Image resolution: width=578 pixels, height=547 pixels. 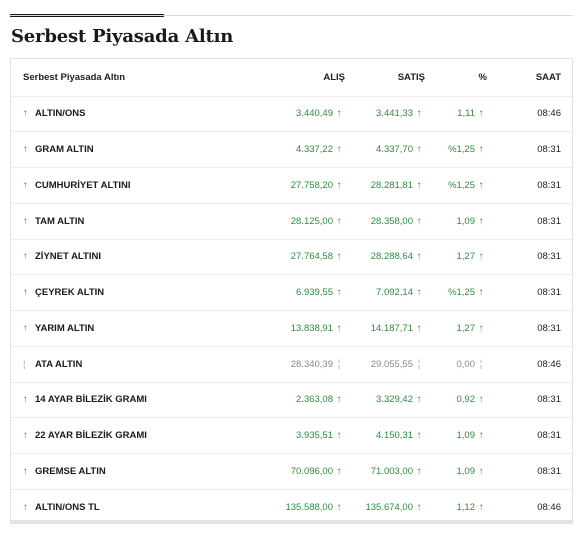 I want to click on row-name: ÇEYREK ALTIN, so click(x=70, y=293).